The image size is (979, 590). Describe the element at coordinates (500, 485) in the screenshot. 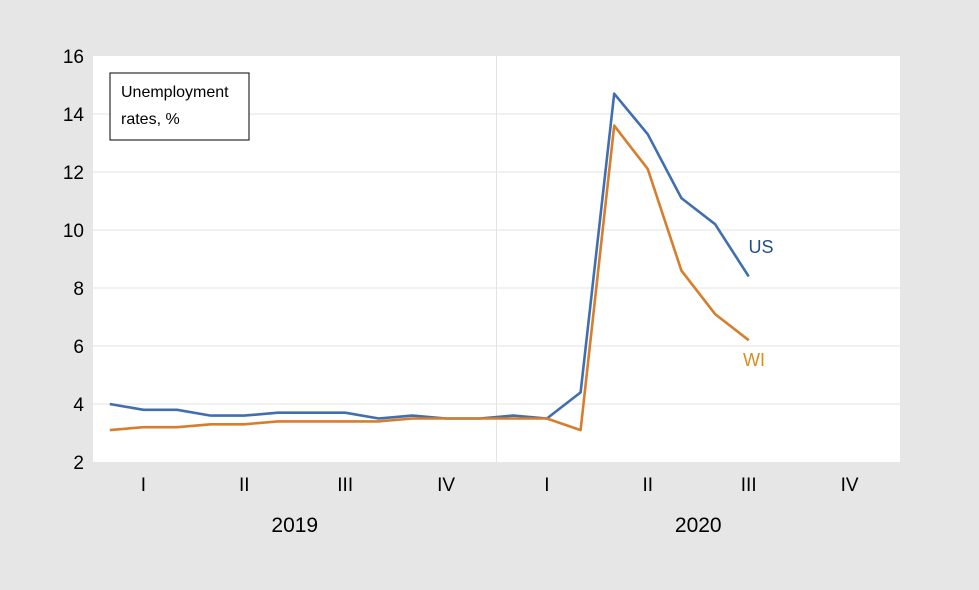

I see `x-tick-labels: I II III IV I II III IV` at that location.